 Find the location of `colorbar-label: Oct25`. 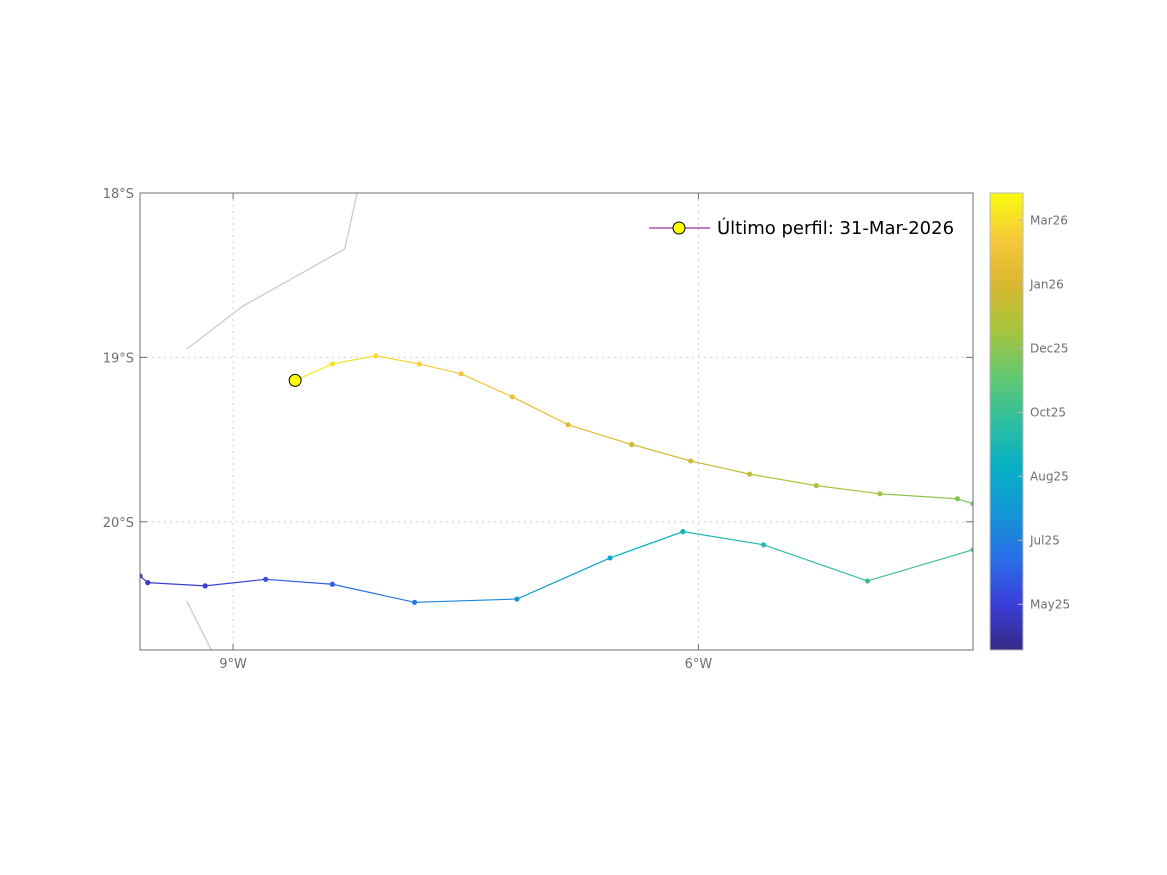

colorbar-label: Oct25 is located at coordinates (1048, 412).